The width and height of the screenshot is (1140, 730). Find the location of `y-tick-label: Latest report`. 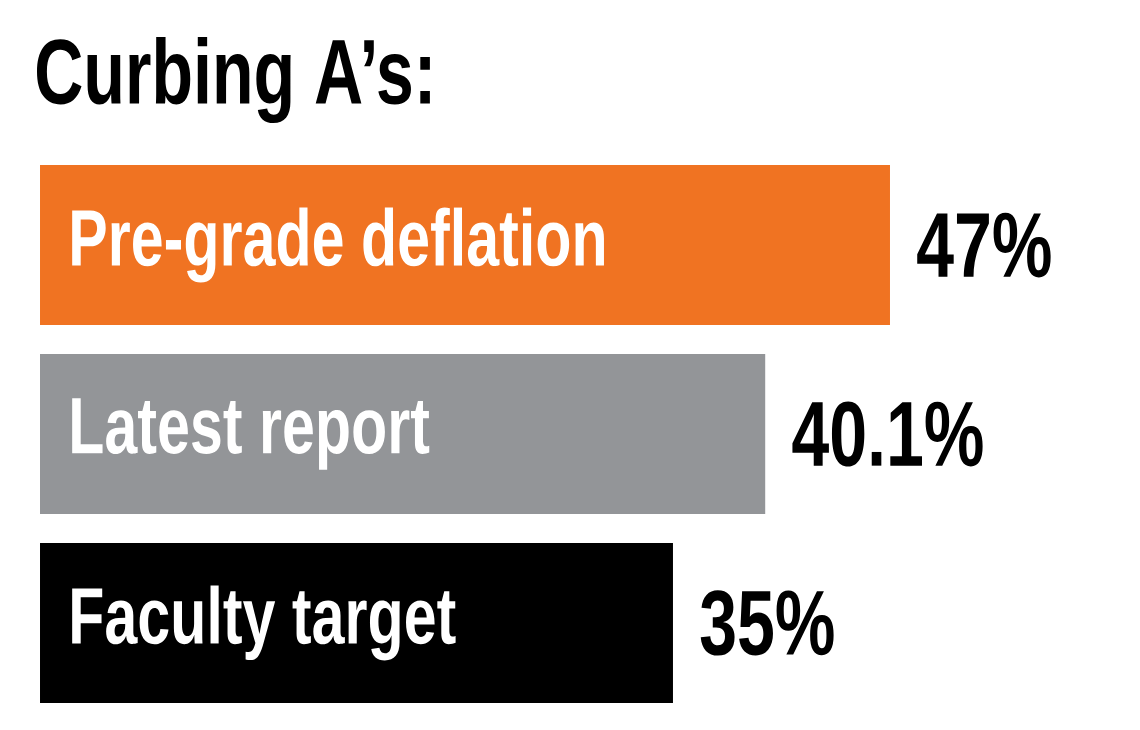

y-tick-label: Latest report is located at coordinates (251, 434).